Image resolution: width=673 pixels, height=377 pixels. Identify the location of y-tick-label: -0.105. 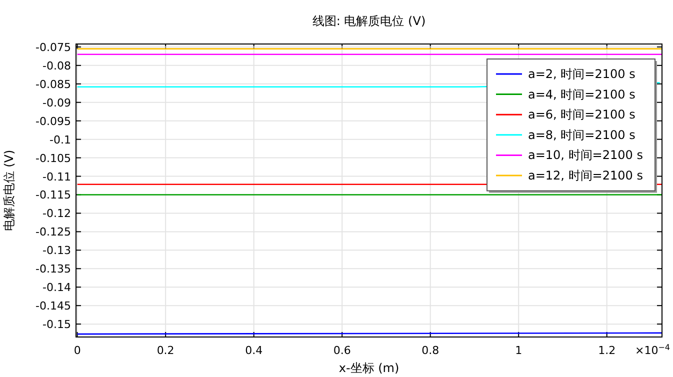
(53, 158).